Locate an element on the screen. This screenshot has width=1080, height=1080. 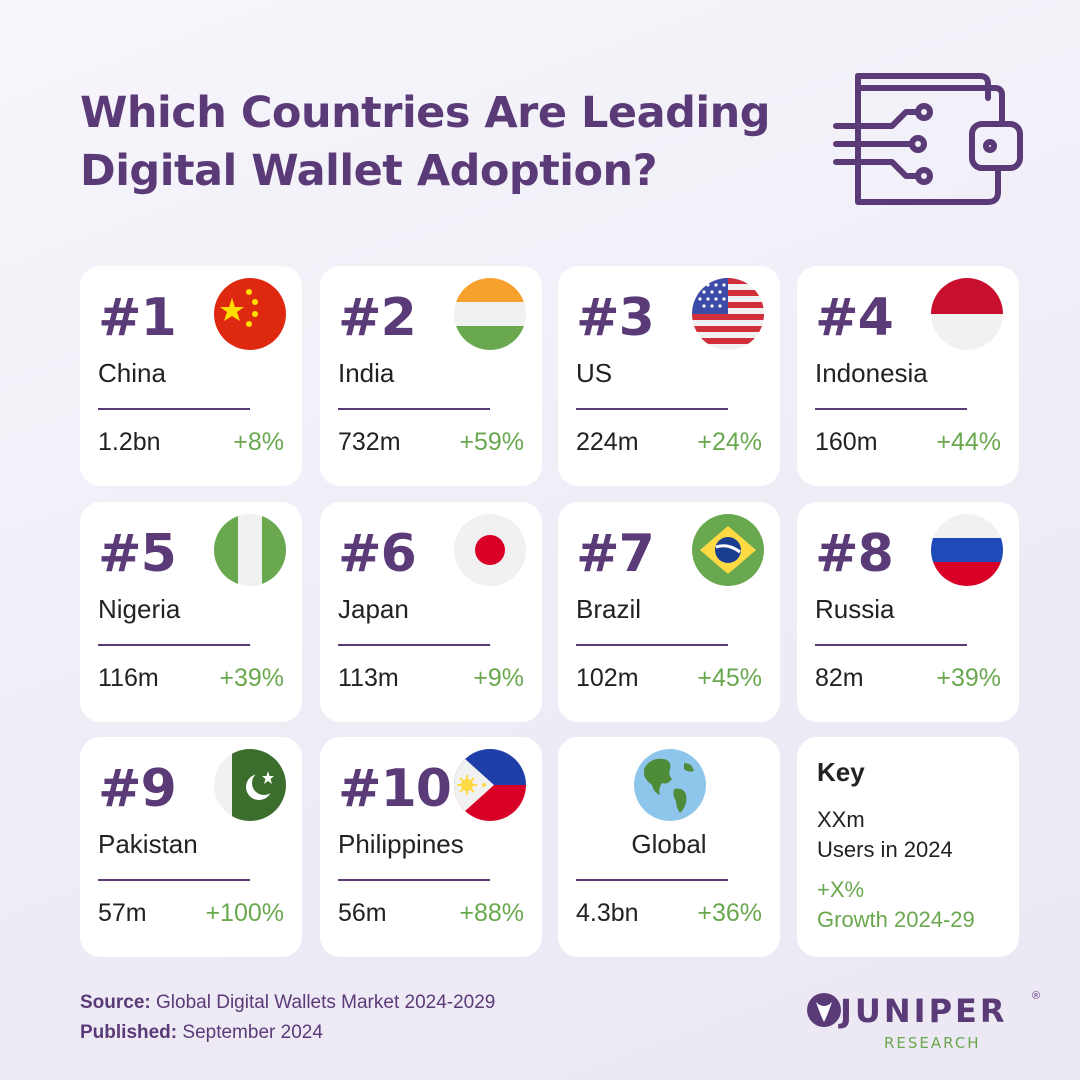
key-growth-value: +X% is located at coordinates (841, 889).